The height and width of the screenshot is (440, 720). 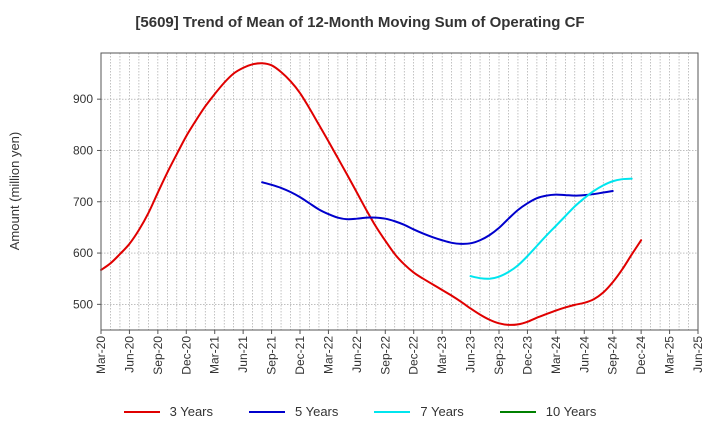 What do you see at coordinates (317, 411) in the screenshot?
I see `legend-label: 5 Years` at bounding box center [317, 411].